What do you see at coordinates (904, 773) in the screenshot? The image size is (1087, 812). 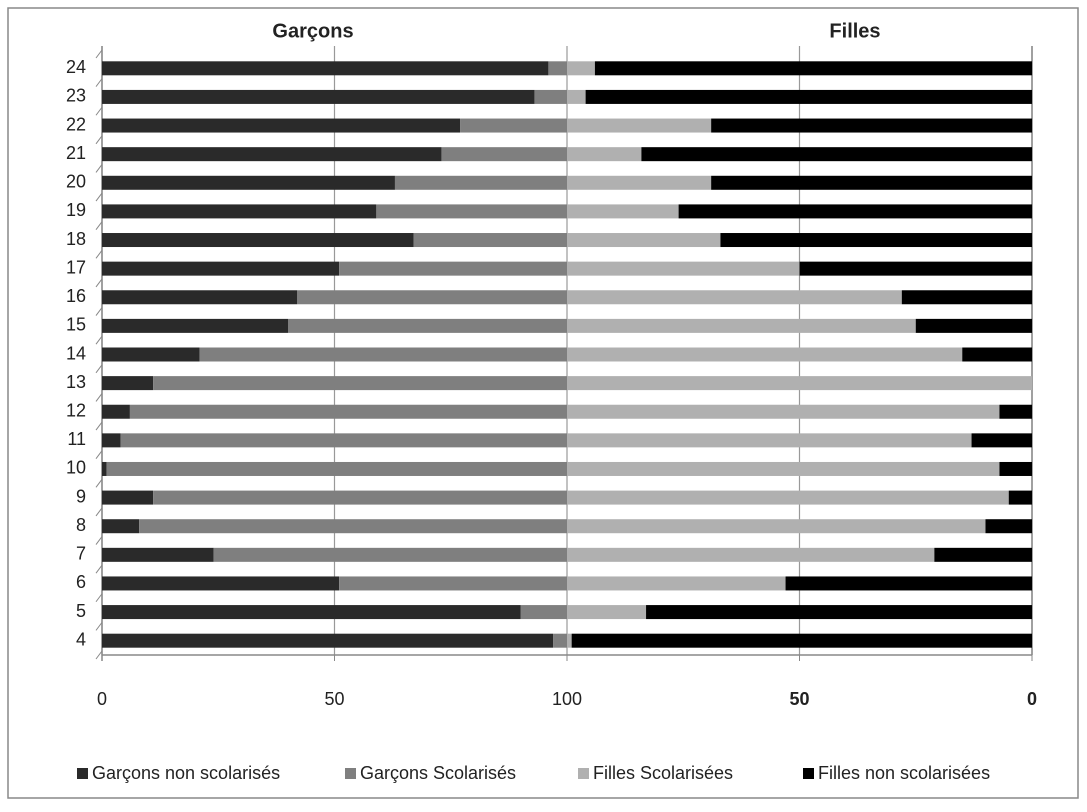 I see `legend-label: Filles non scolarisées` at bounding box center [904, 773].